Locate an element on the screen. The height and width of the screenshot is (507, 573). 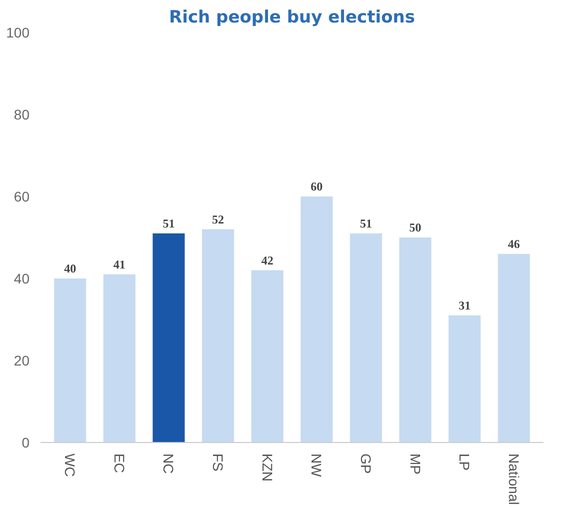
y-tick-label: 0 is located at coordinates (26, 442).